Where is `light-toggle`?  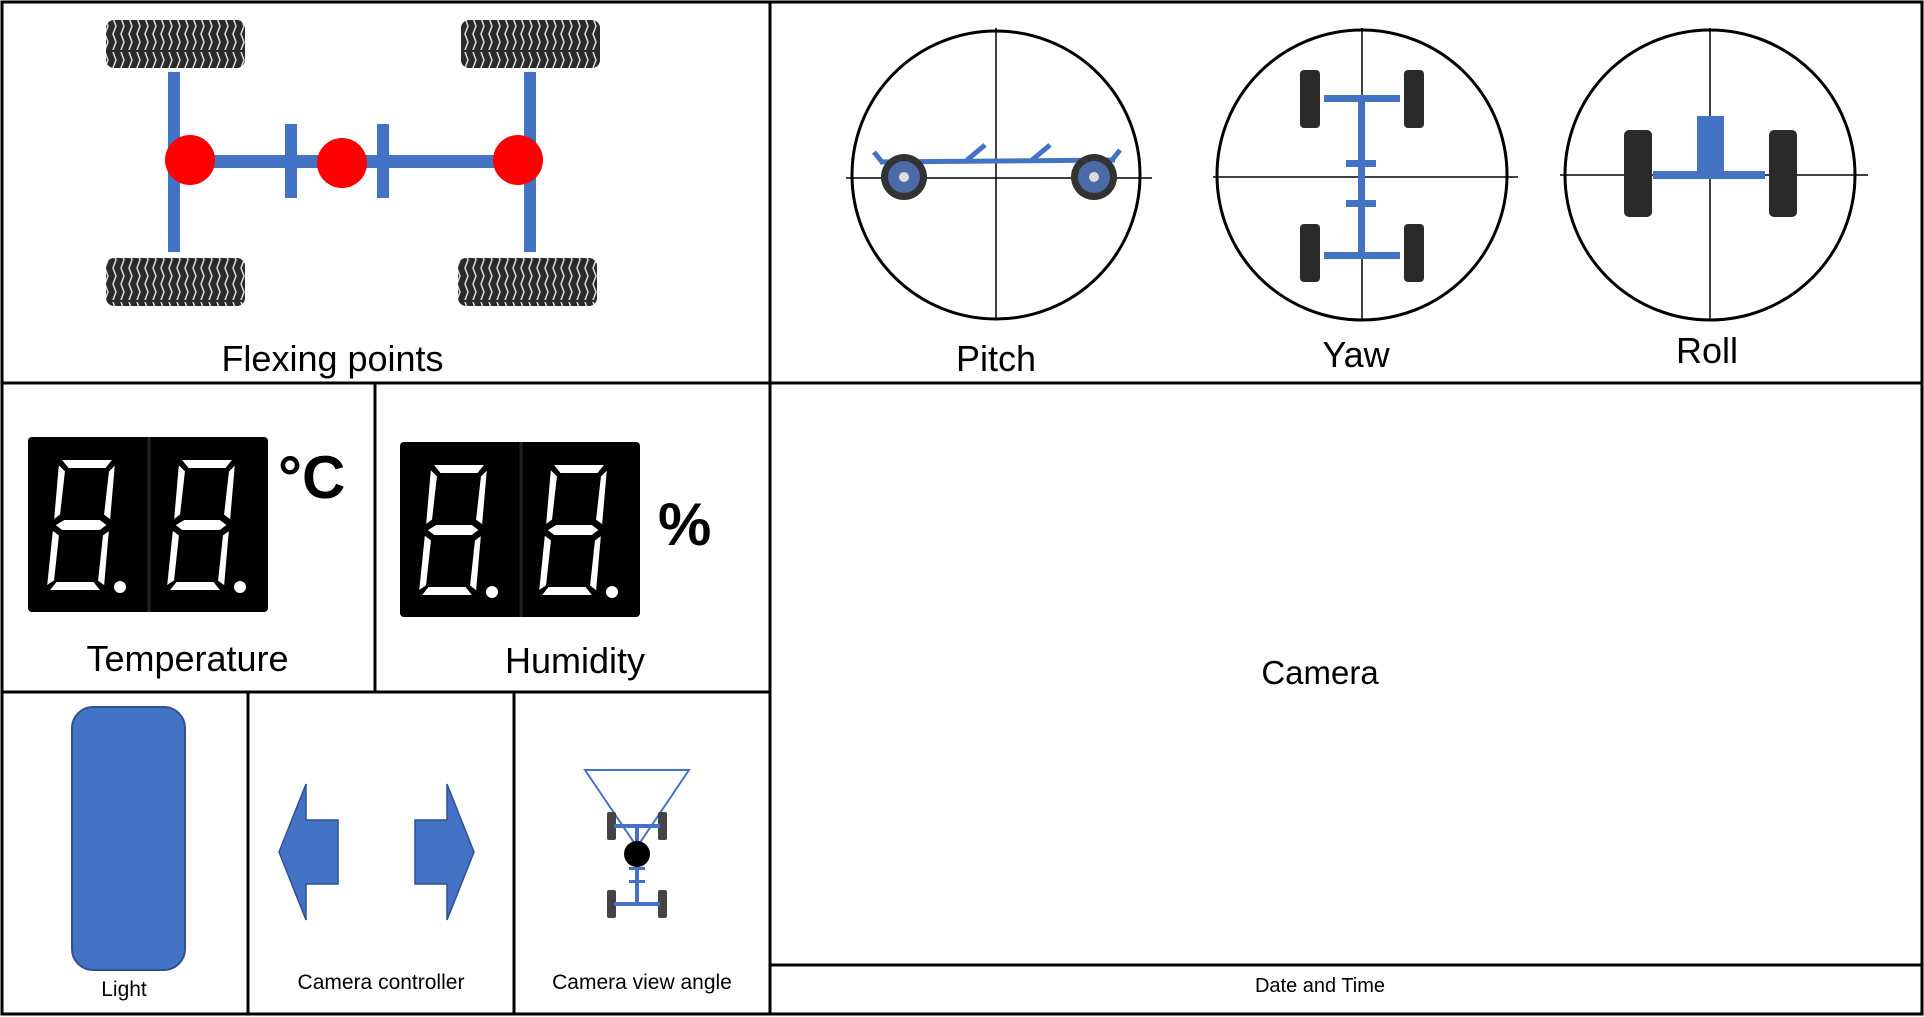 light-toggle is located at coordinates (128, 838).